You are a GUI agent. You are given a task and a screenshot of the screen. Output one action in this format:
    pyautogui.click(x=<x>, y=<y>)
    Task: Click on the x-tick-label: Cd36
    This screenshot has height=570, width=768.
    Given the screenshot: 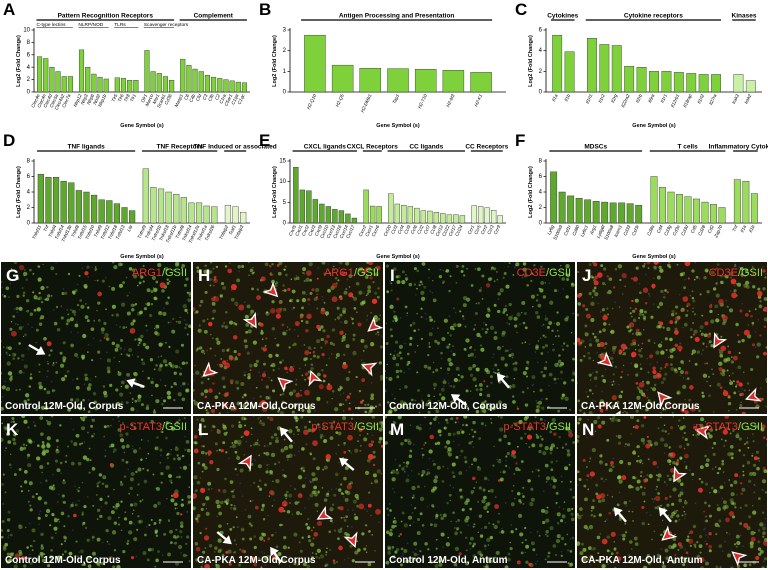 What is the action you would take?
    pyautogui.click(x=168, y=99)
    